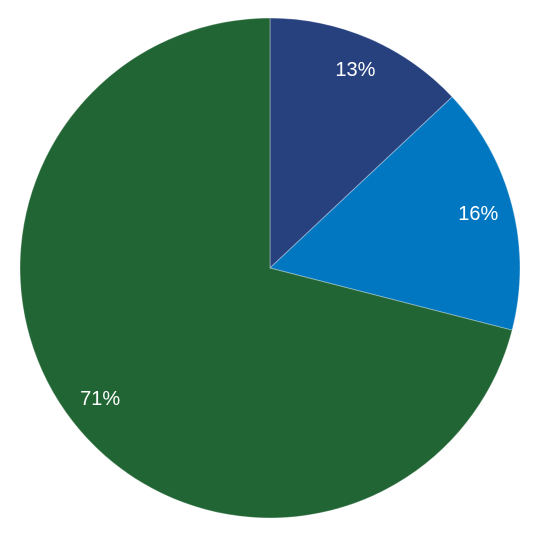 The height and width of the screenshot is (540, 540). What do you see at coordinates (100, 399) in the screenshot?
I see `slice-label: 71%` at bounding box center [100, 399].